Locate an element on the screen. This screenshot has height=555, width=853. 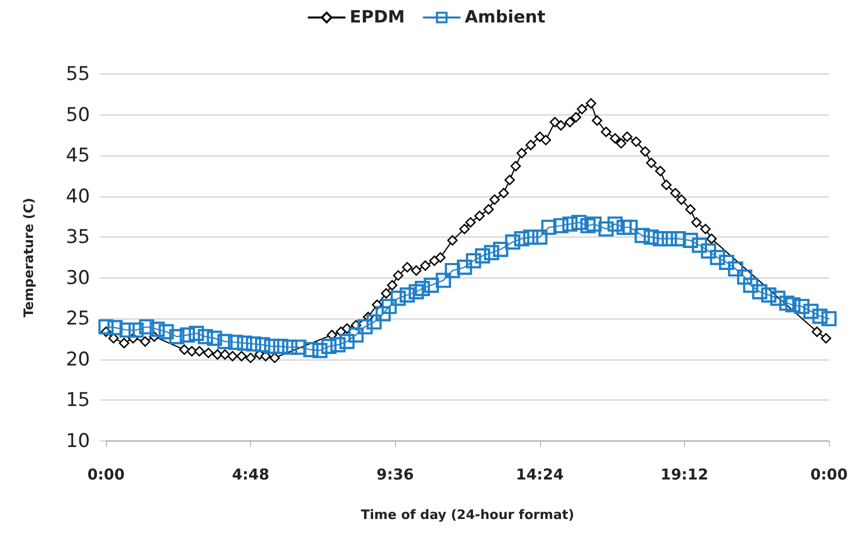
x-tick-label: 19:12 is located at coordinates (684, 475).